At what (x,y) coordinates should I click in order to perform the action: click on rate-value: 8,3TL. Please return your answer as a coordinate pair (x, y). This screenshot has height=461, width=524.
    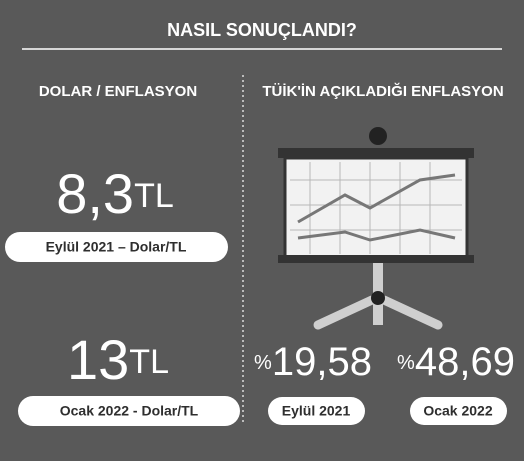
    Looking at the image, I should click on (115, 193).